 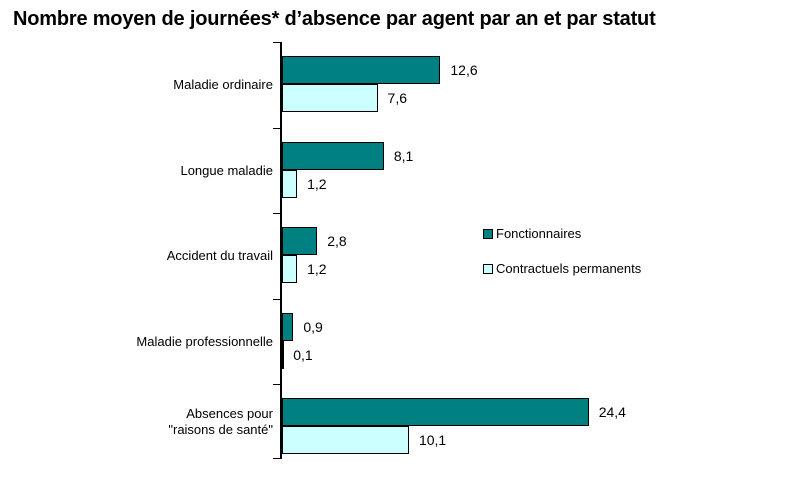 What do you see at coordinates (303, 355) in the screenshot?
I see `value-label: 0,1` at bounding box center [303, 355].